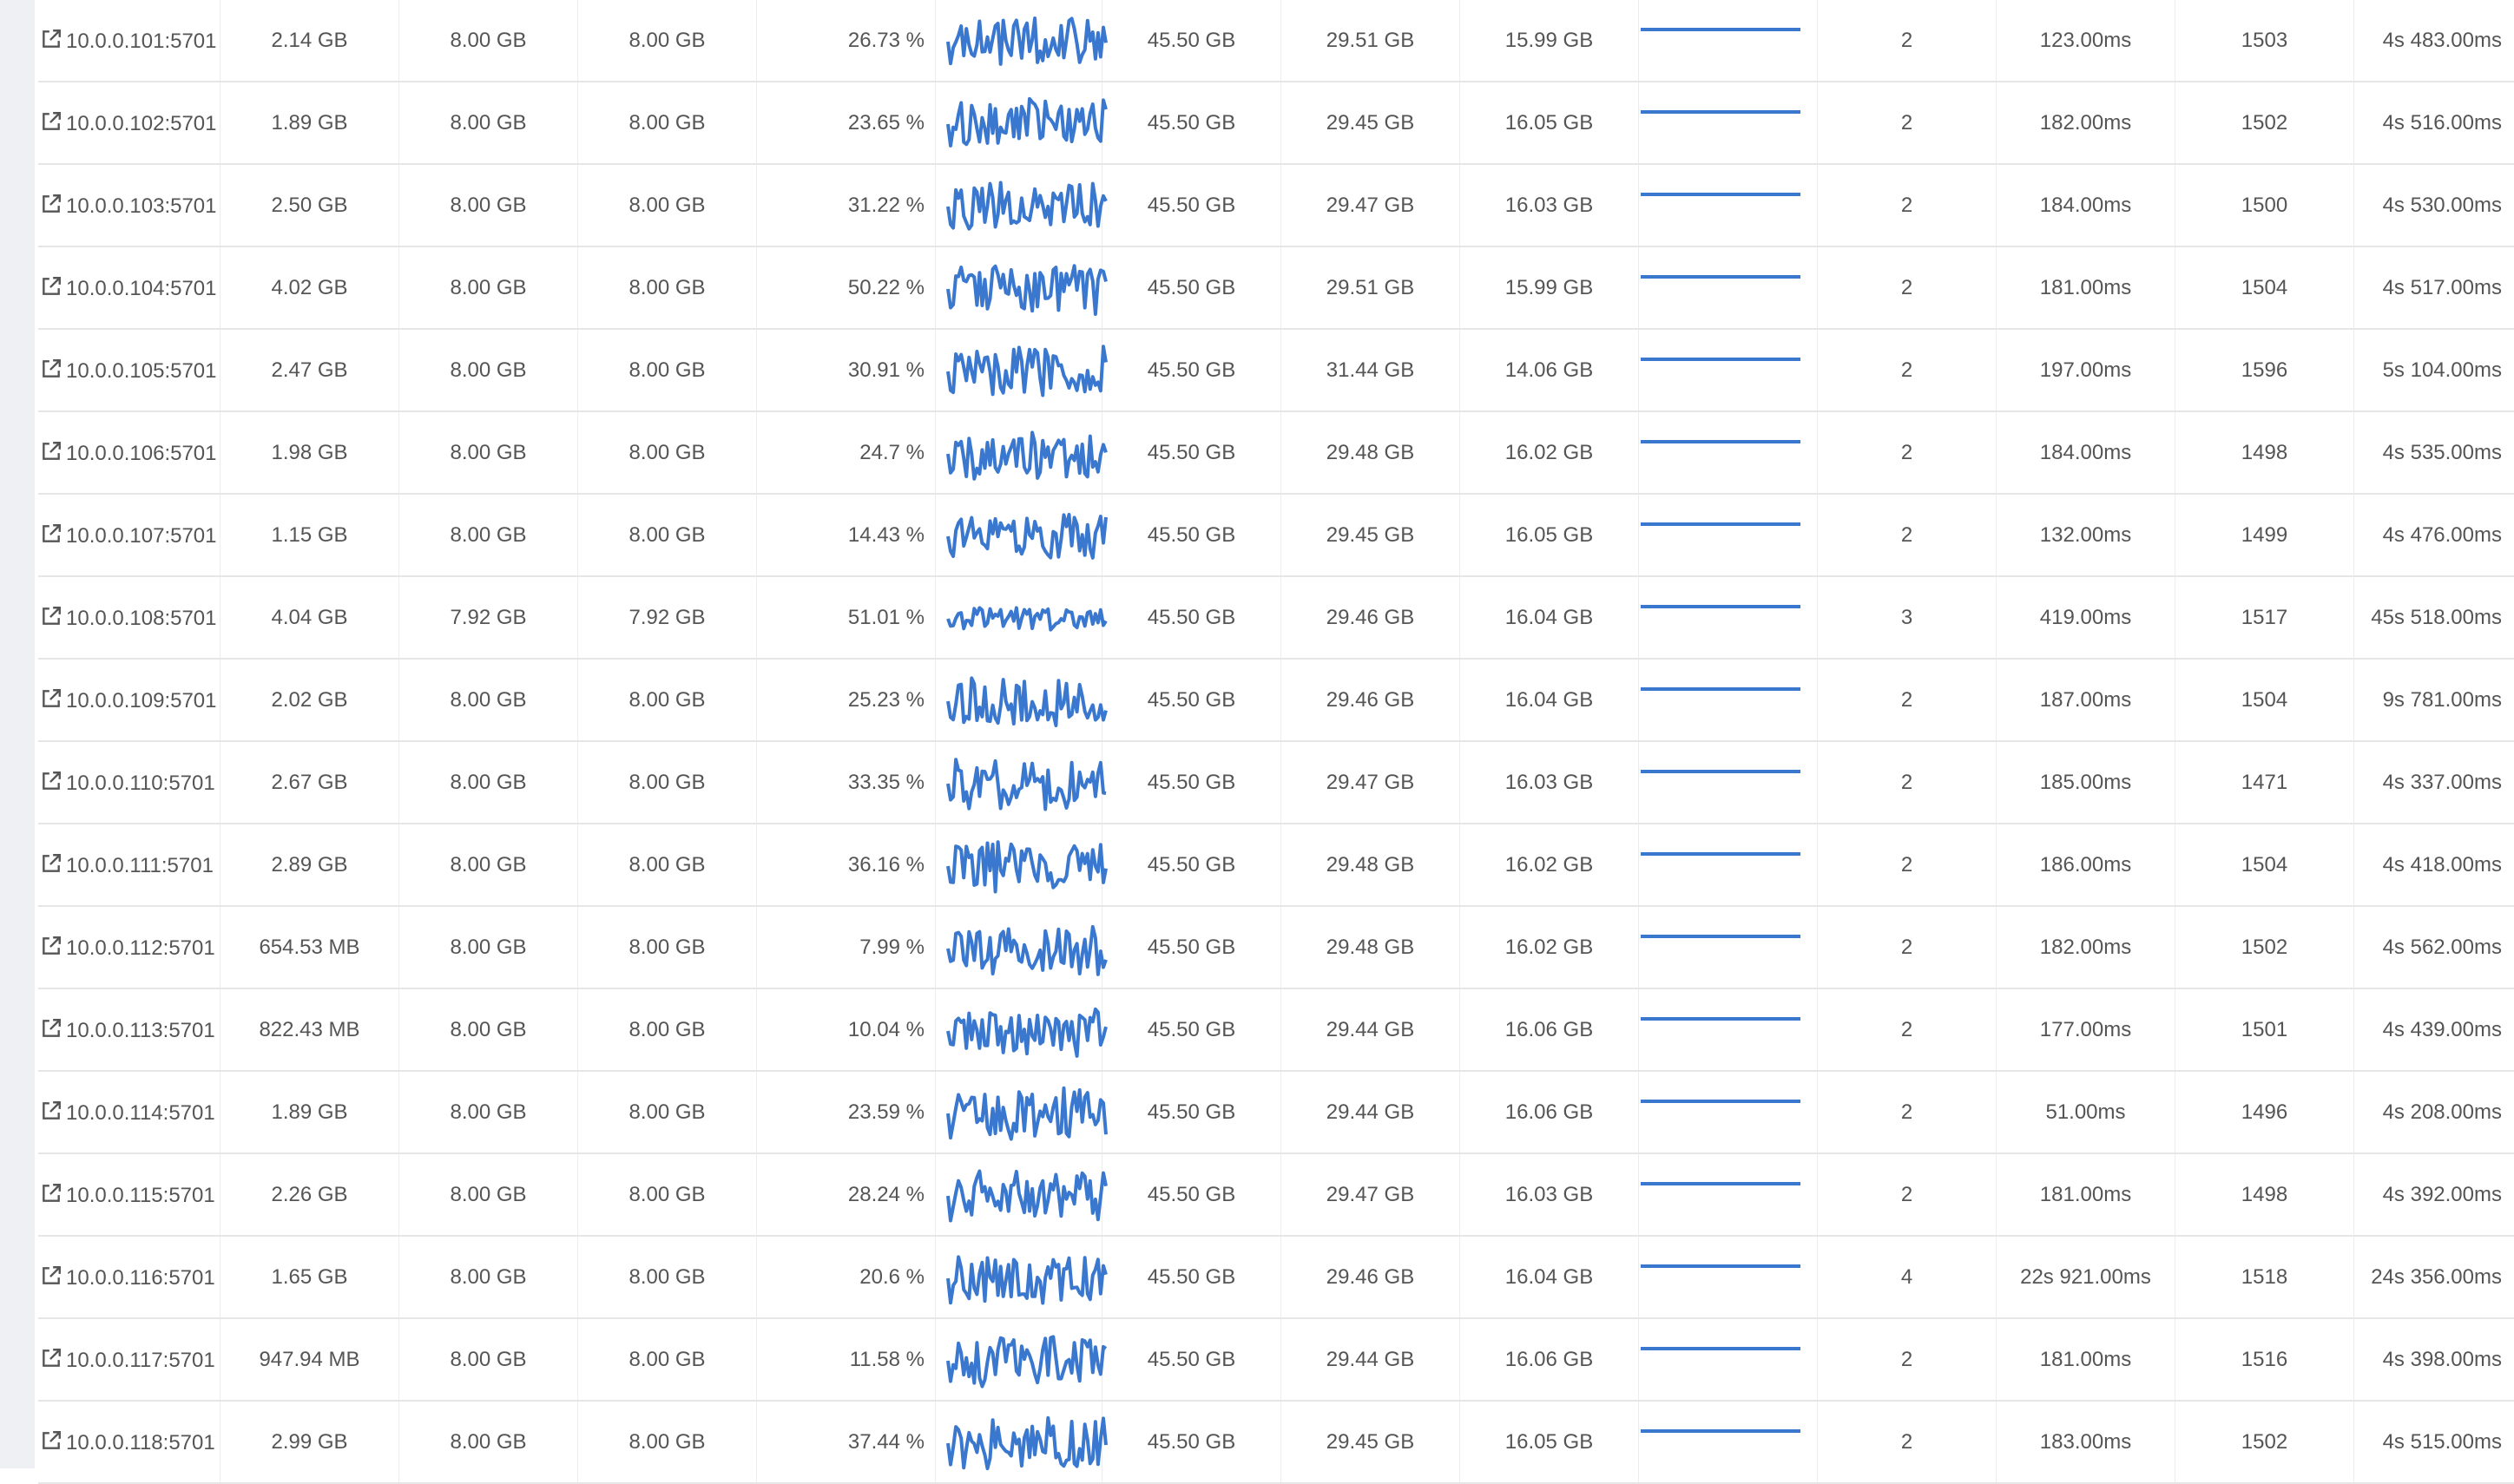  Describe the element at coordinates (140, 949) in the screenshot. I see `member-address-link: 10.0.0.112:5701` at that location.